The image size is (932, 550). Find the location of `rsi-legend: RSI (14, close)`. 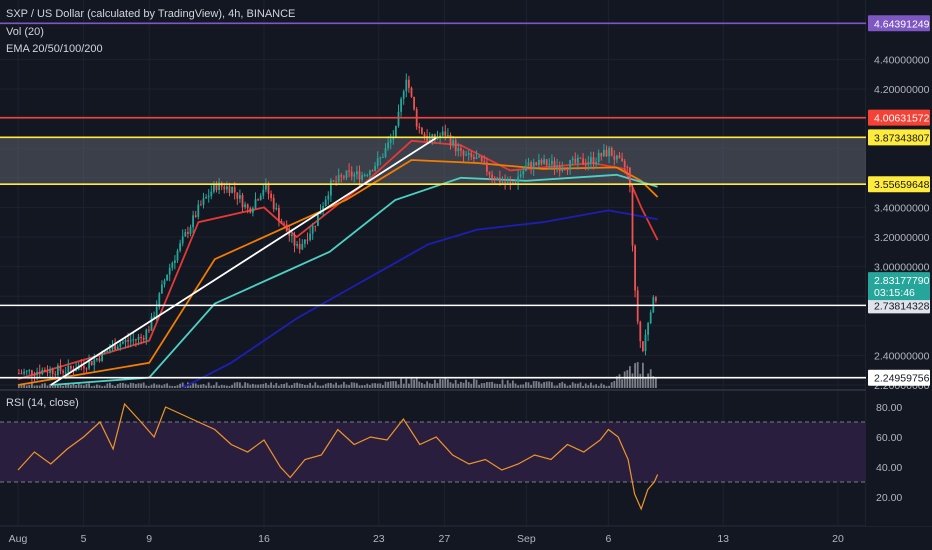

rsi-legend: RSI (14, close) is located at coordinates (42, 403).